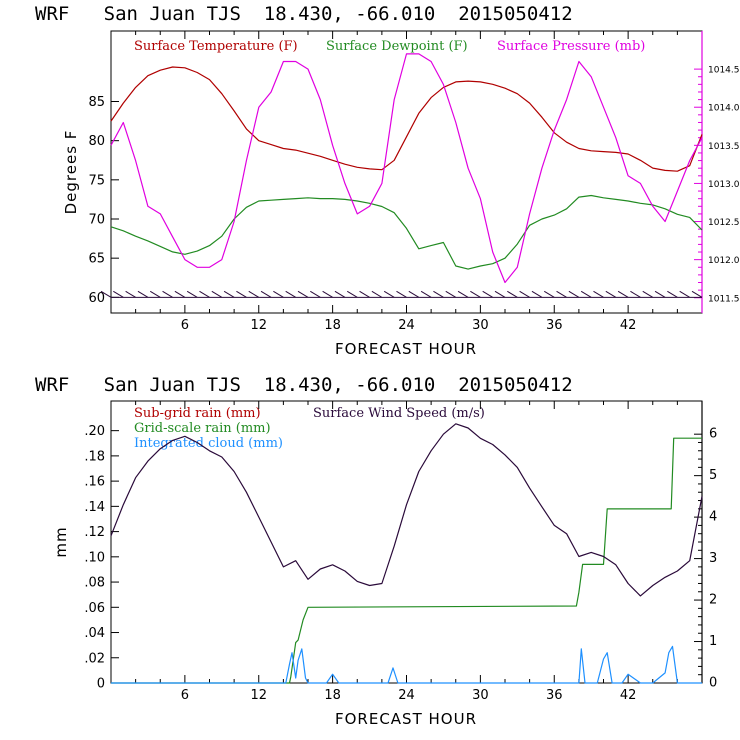 This screenshot has width=740, height=740. Describe the element at coordinates (94, 482) in the screenshot. I see `y-tick-label: .16` at that location.